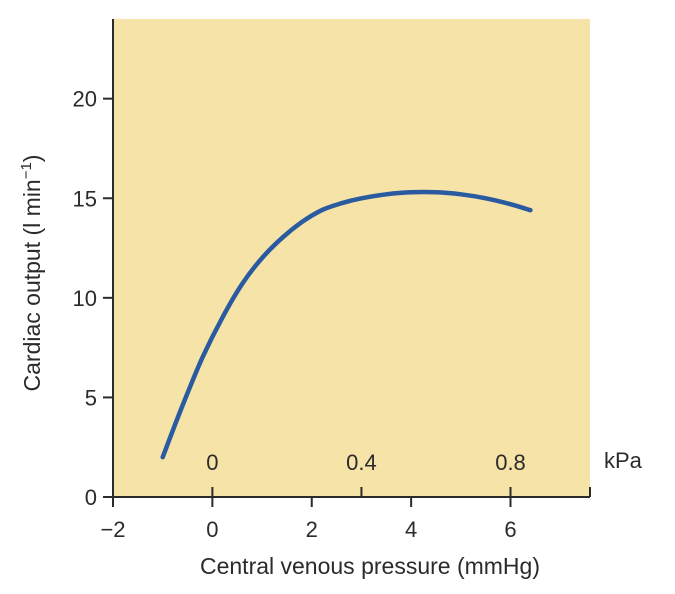 Image resolution: width=675 pixels, height=594 pixels. What do you see at coordinates (85, 298) in the screenshot?
I see `y-tick-label: 10` at bounding box center [85, 298].